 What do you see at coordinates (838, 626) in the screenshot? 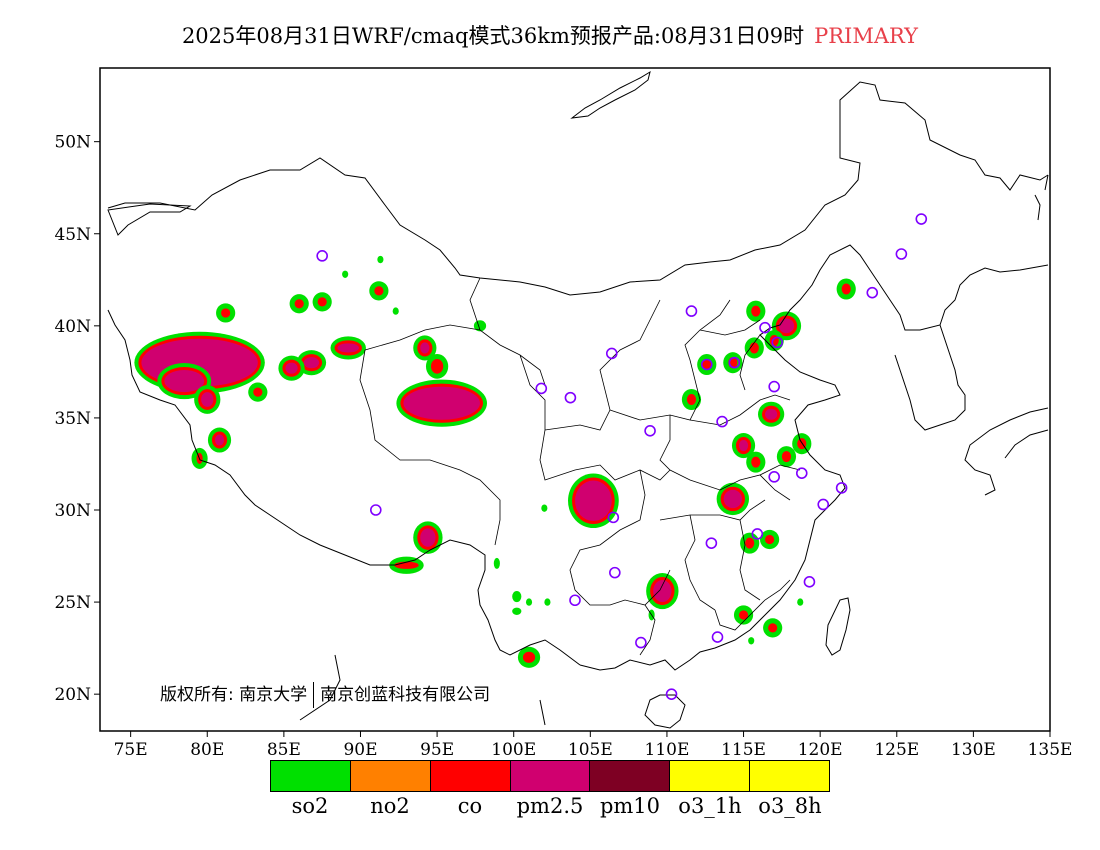
I see `taiwan-island` at bounding box center [838, 626].